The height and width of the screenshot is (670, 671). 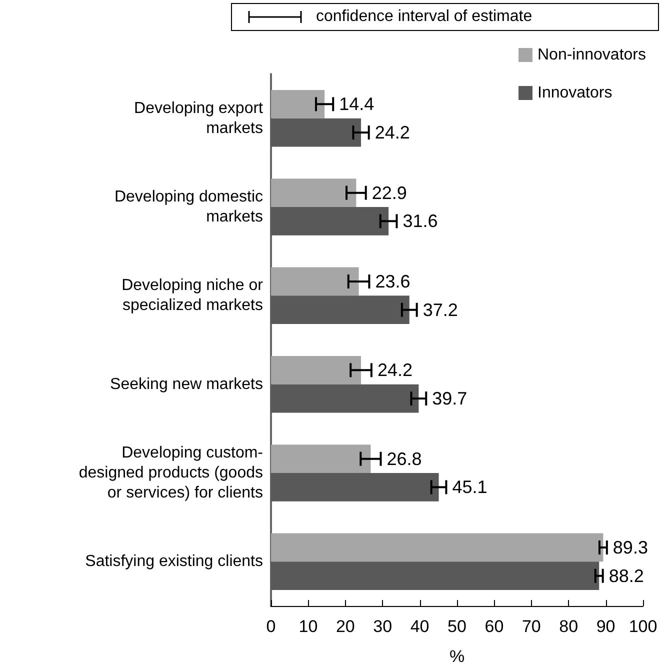 I want to click on data-label: 22.9, so click(x=389, y=192).